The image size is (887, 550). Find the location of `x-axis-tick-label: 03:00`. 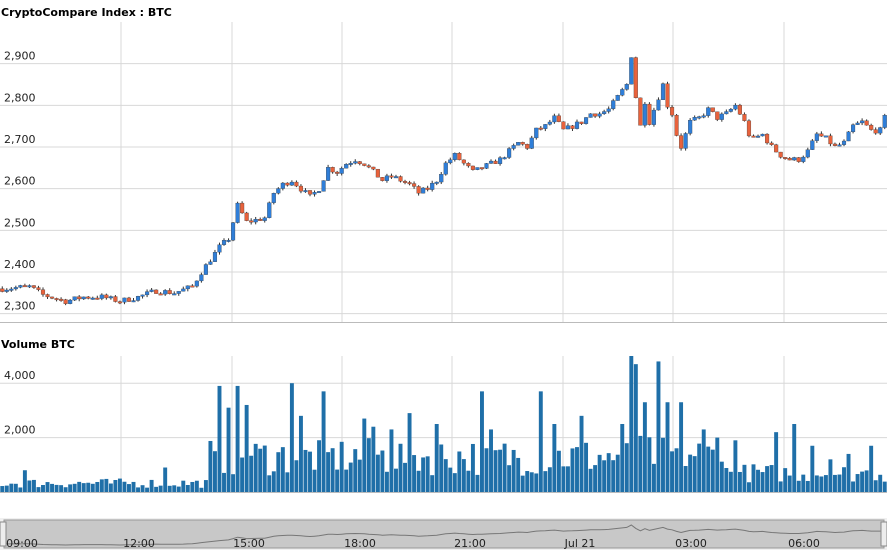

x-axis-tick-label: 03:00 is located at coordinates (691, 543).